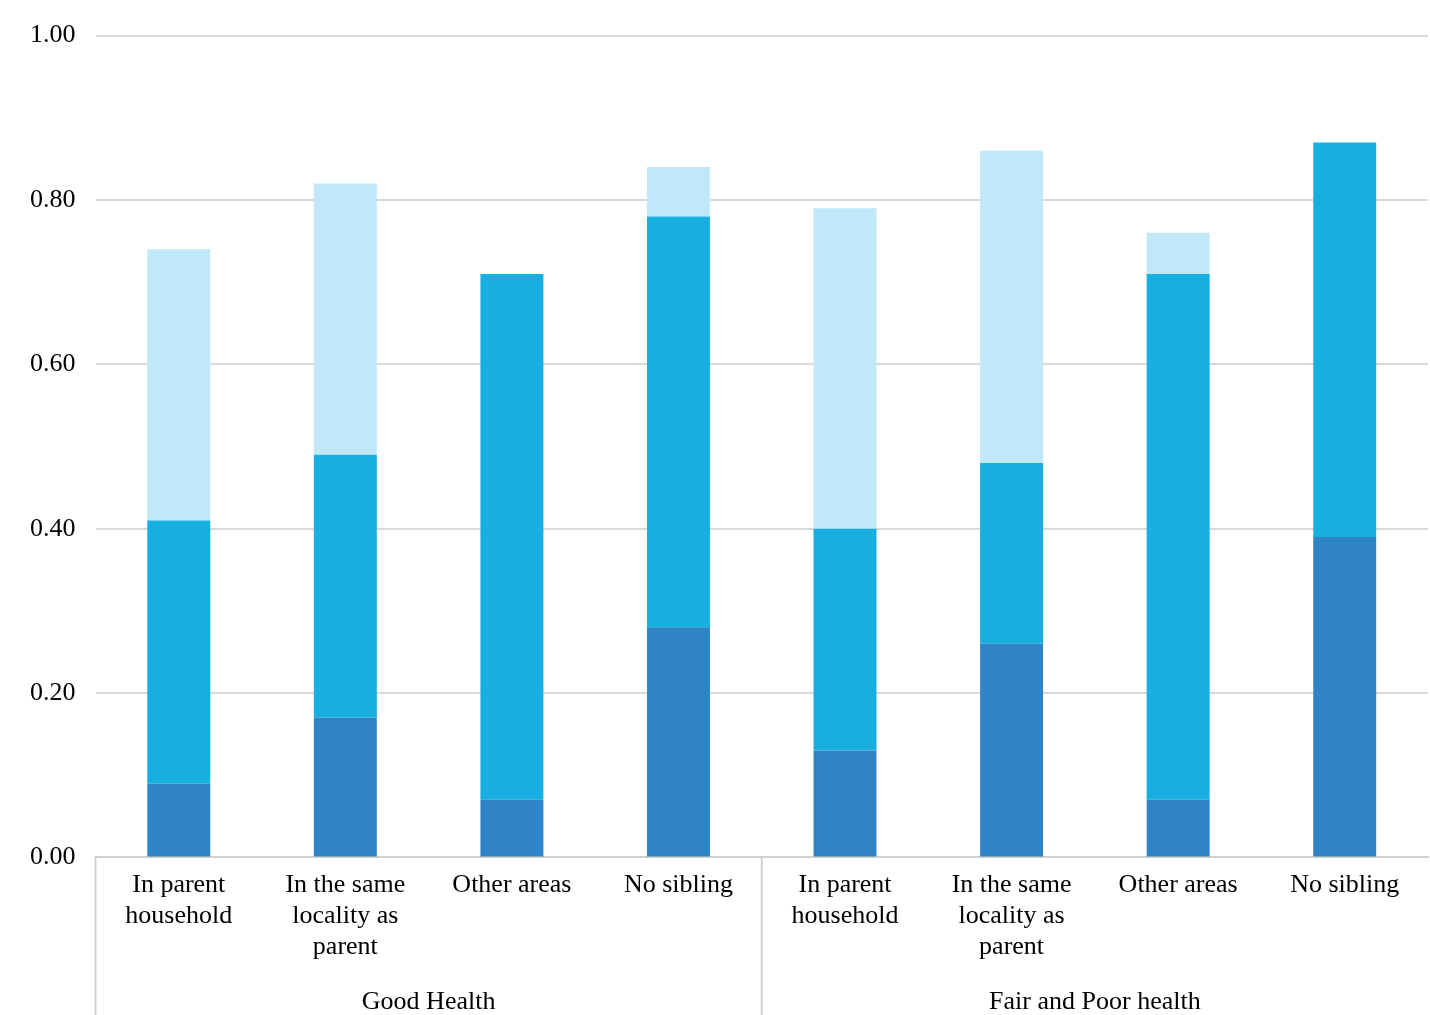  What do you see at coordinates (1095, 1000) in the screenshot?
I see `text: Fair and Poor health` at bounding box center [1095, 1000].